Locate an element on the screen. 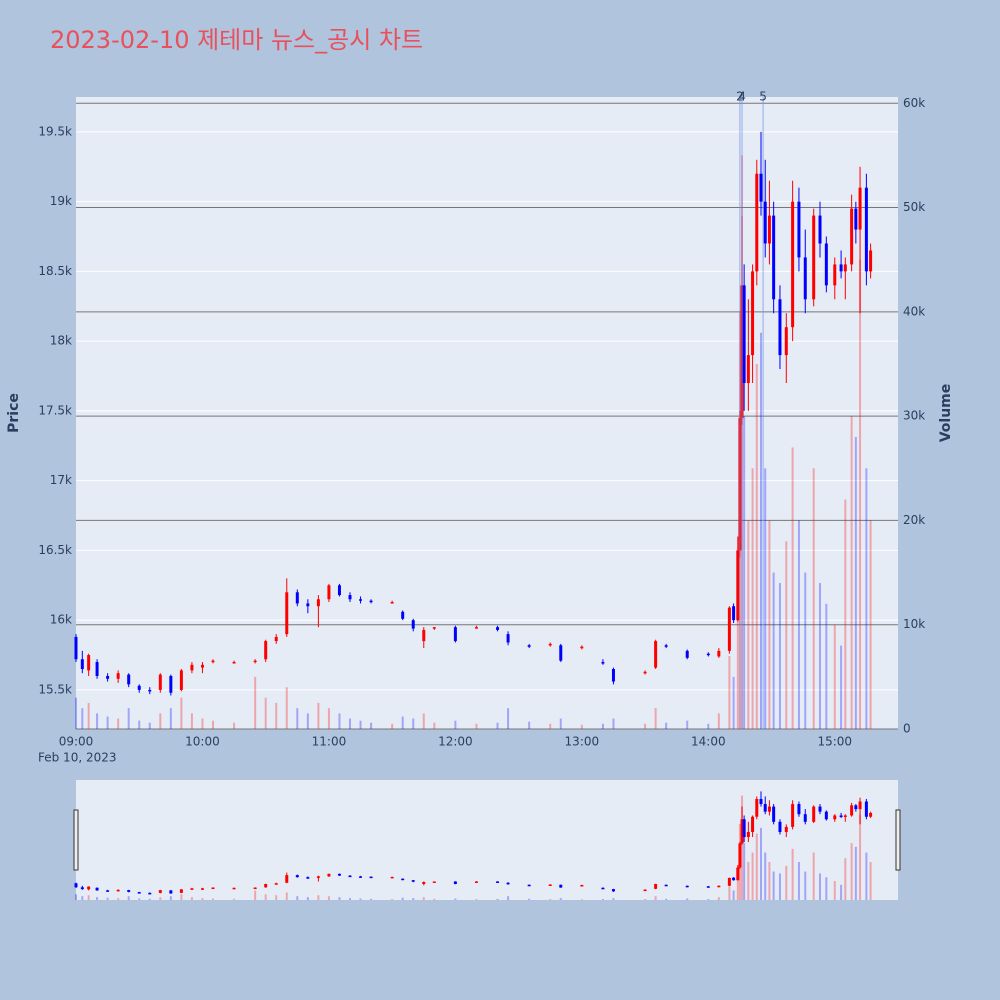 This screenshot has height=1000, width=1000. x-tick-label: 10:00 is located at coordinates (202, 742).